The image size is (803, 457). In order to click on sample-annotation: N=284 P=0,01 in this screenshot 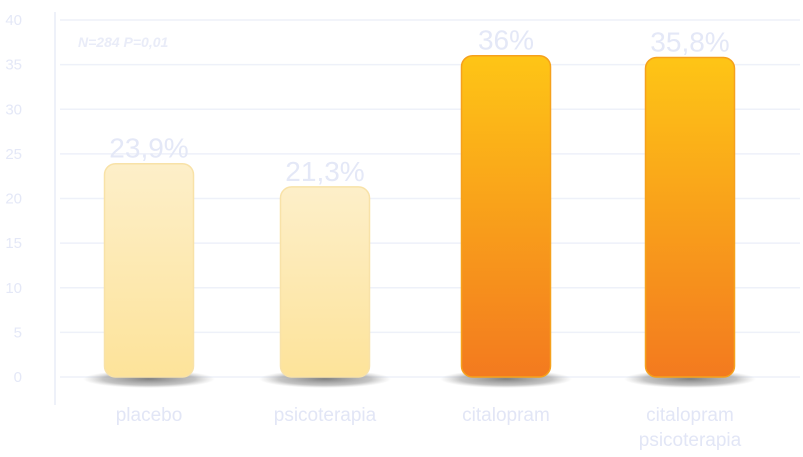, I will do `click(123, 42)`.